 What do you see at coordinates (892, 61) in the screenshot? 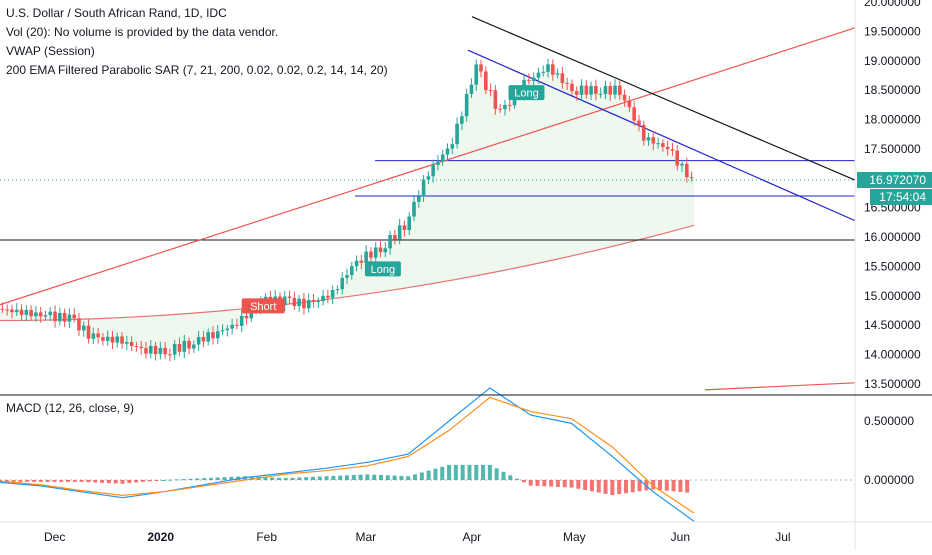
I see `price-tick-label: 19.000000` at bounding box center [892, 61].